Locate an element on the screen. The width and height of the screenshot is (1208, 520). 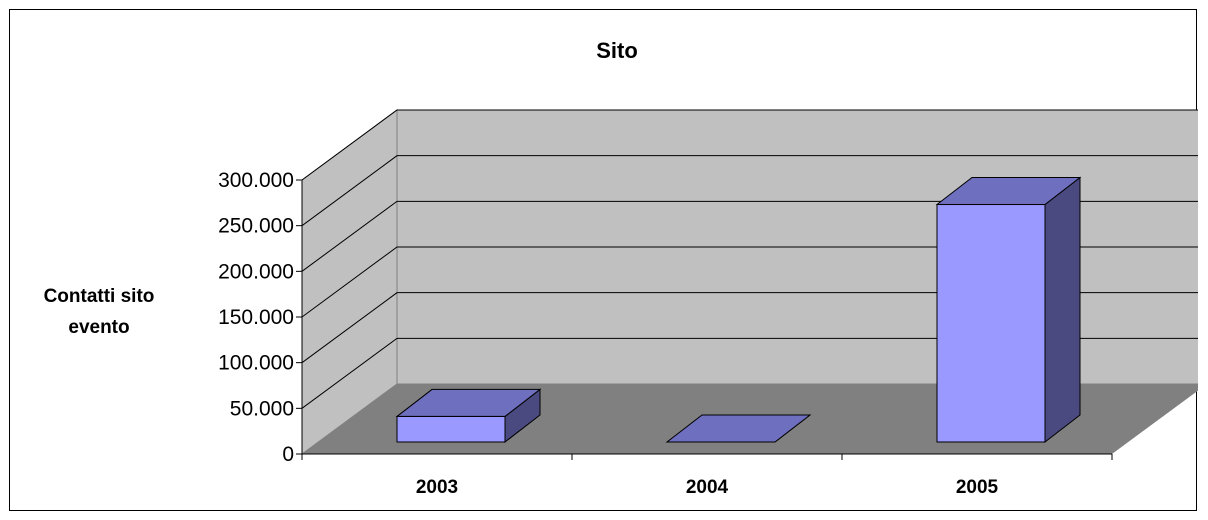
y-tick-label: 150.000 is located at coordinates (256, 317).